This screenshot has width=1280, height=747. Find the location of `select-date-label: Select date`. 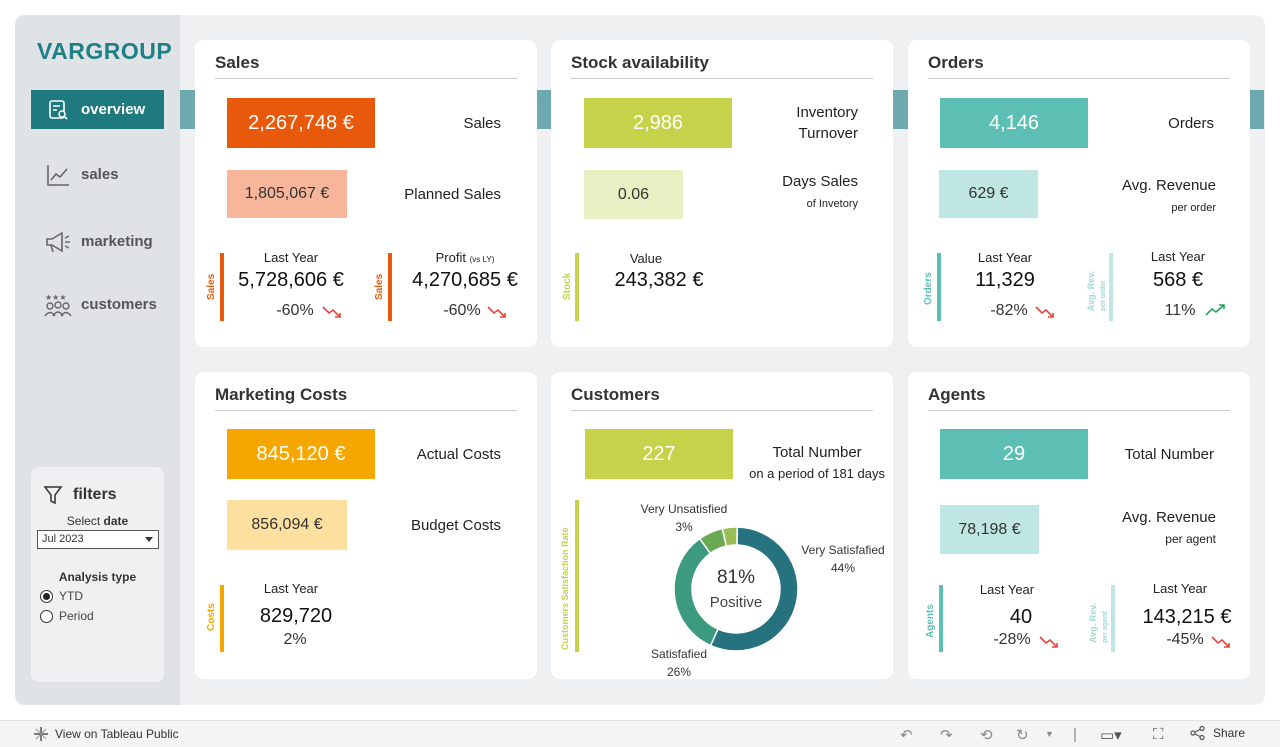

select-date-label: Select date is located at coordinates (97, 521).